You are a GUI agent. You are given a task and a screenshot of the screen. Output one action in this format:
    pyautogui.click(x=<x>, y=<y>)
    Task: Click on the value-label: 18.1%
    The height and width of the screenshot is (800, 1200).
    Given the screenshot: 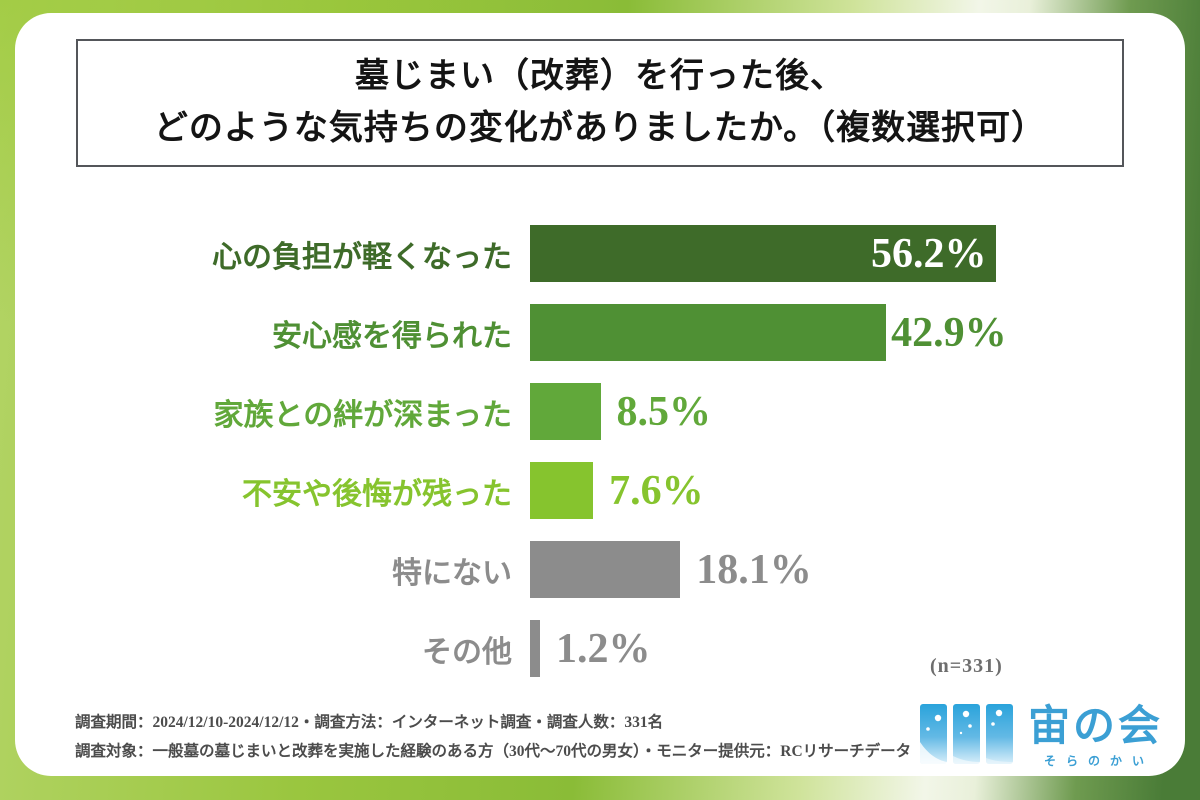 What is the action you would take?
    pyautogui.click(x=754, y=569)
    